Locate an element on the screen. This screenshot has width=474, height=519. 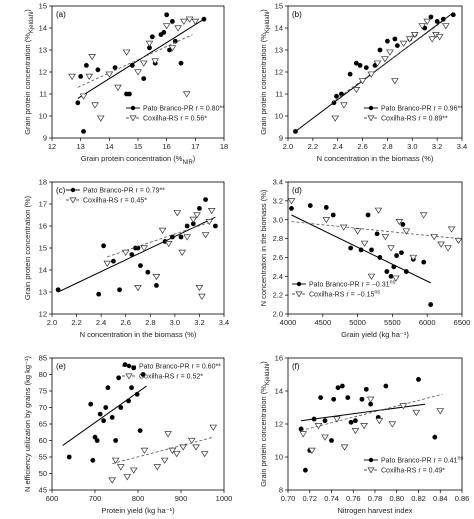
y-tick-label: 2.0 is located at coordinates (278, 314).